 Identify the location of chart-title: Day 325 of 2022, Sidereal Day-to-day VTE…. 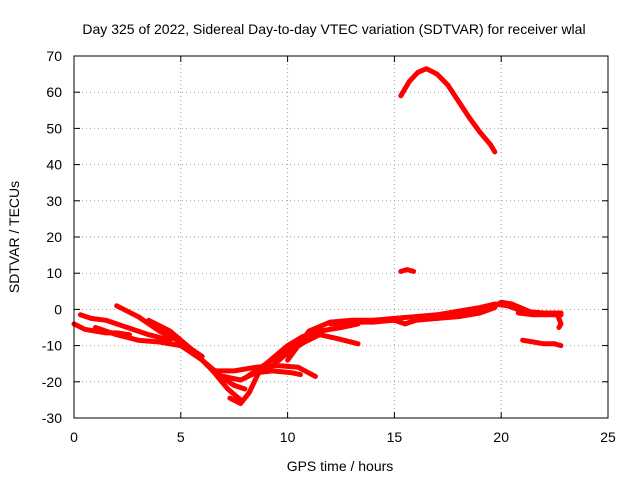
(333, 29).